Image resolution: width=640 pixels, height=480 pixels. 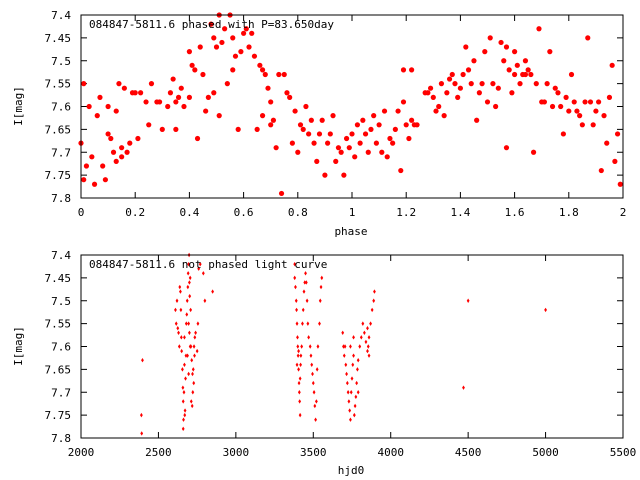 What do you see at coordinates (61, 392) in the screenshot?
I see `unphased-y-tick-label: 7.7` at bounding box center [61, 392].